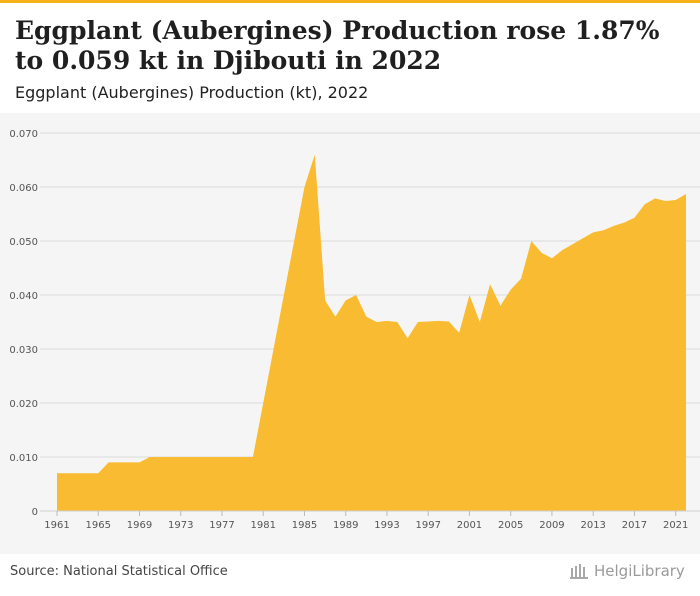 The image size is (700, 596). I want to click on y-tick-label: 0, so click(35, 512).